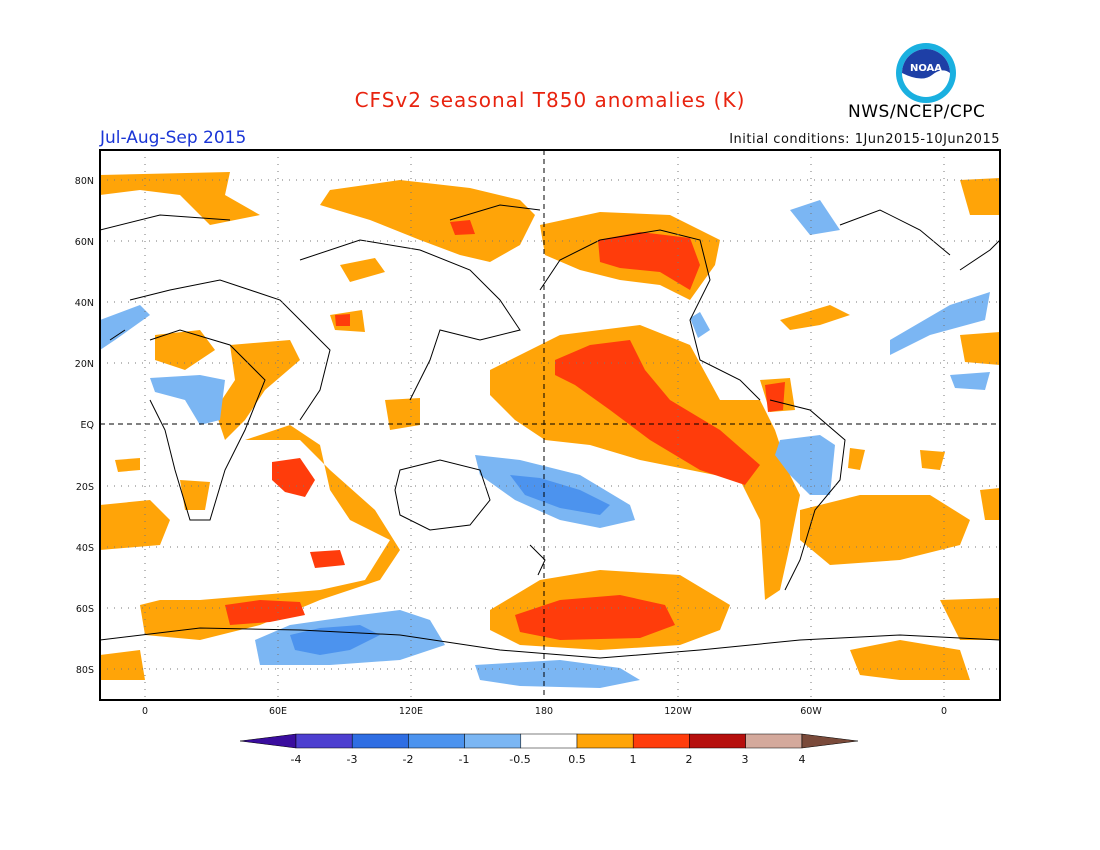  Describe the element at coordinates (173, 138) in the screenshot. I see `forecast-period: Jul-Aug-Sep 2015` at that location.